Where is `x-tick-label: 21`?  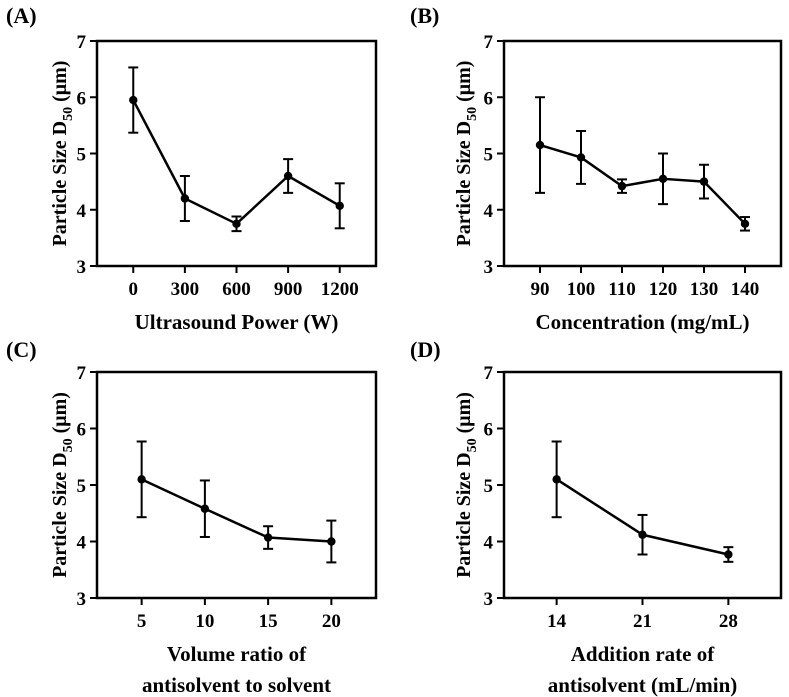 x-tick-label: 21 is located at coordinates (642, 621).